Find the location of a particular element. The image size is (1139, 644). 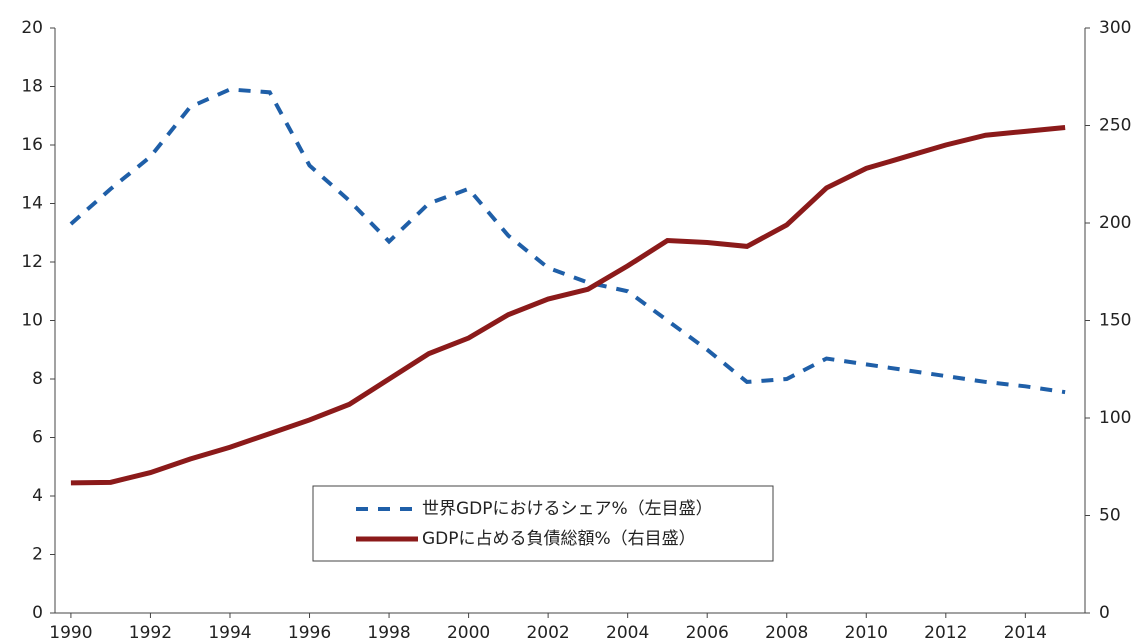

y2-tick-label: 300 is located at coordinates (1115, 28).